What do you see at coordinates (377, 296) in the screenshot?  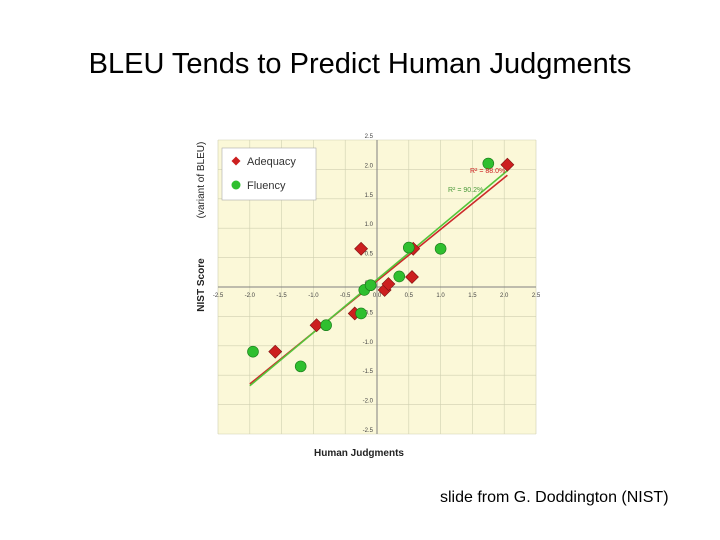 I see `x-tick-label: 0.0` at bounding box center [377, 296].